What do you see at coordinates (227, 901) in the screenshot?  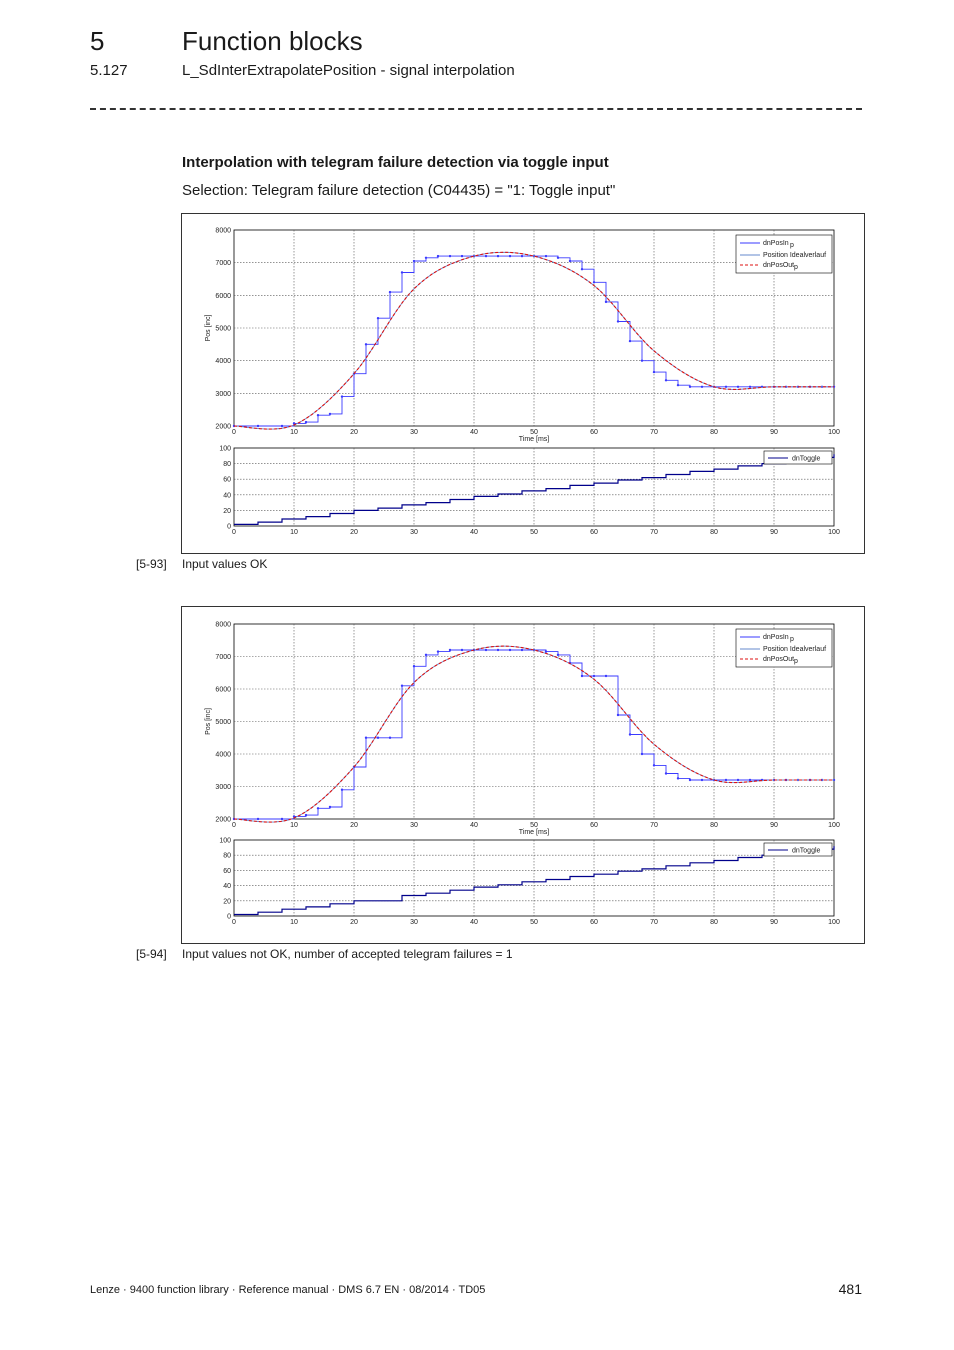 I see `y-tick-label: 20` at bounding box center [227, 901].